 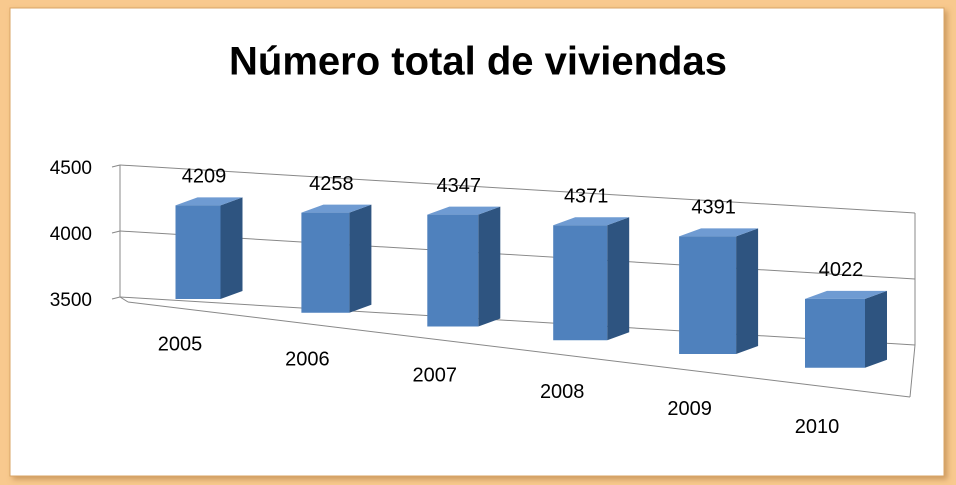 What do you see at coordinates (180, 344) in the screenshot?
I see `x-tick-label: 2005` at bounding box center [180, 344].